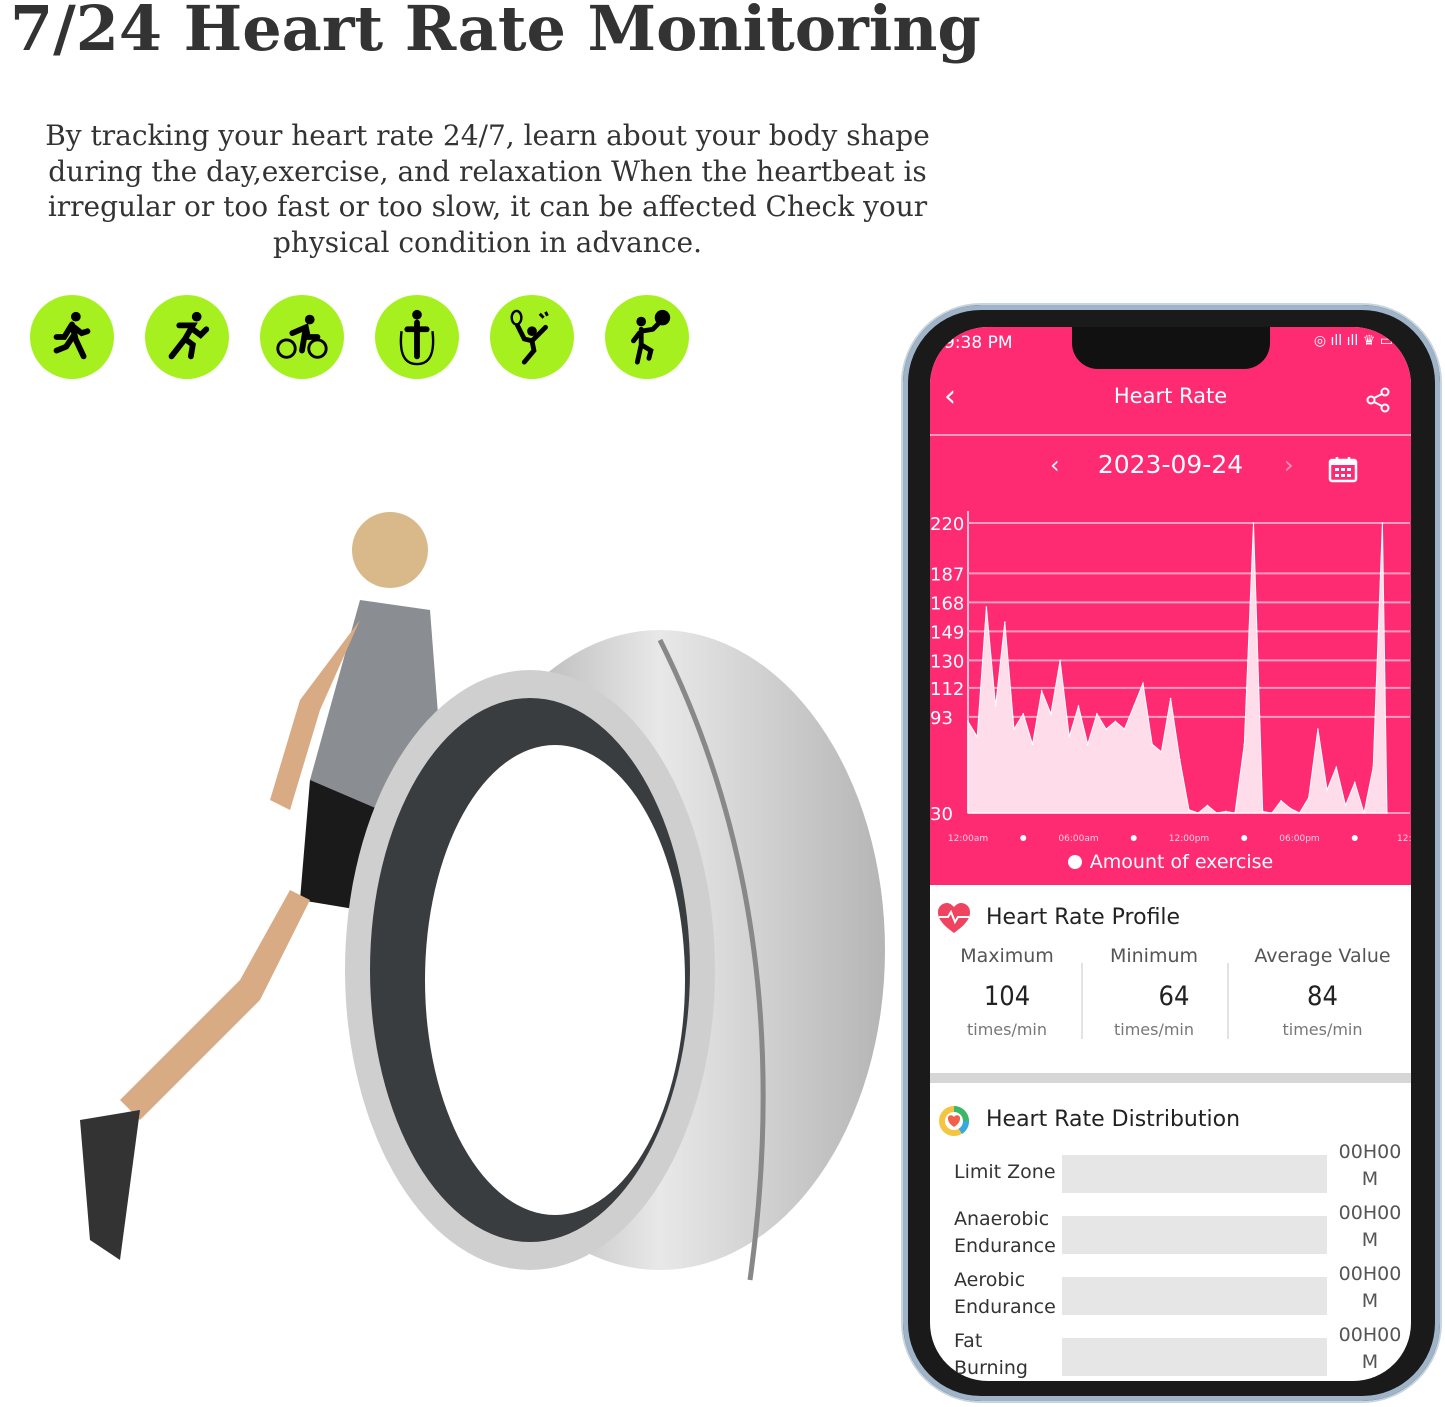  Describe the element at coordinates (1007, 996) in the screenshot. I see `stat-value: 104` at that location.